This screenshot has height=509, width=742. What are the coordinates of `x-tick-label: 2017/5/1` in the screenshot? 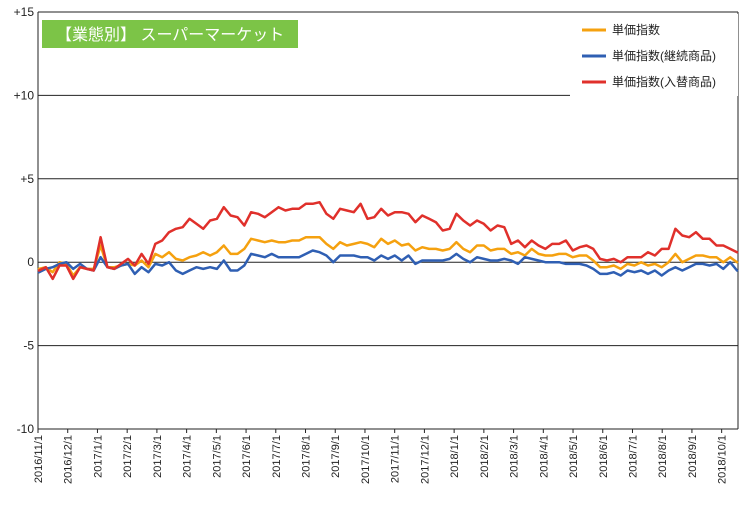 It's located at (217, 456).